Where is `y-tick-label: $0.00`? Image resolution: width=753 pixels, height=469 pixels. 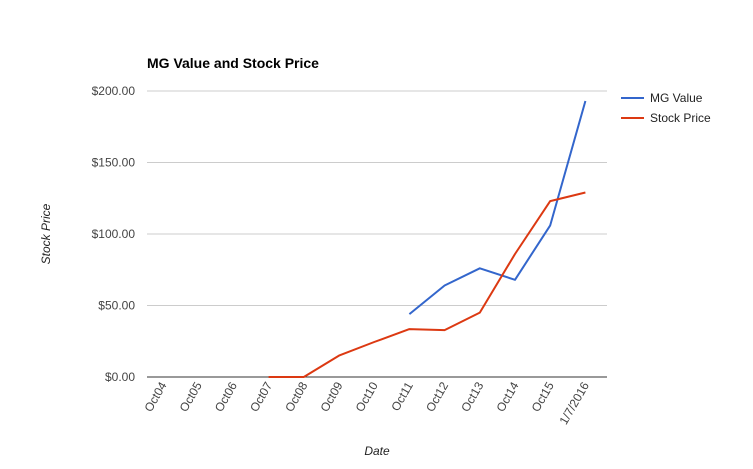
y-tick-label: $0.00 is located at coordinates (120, 377).